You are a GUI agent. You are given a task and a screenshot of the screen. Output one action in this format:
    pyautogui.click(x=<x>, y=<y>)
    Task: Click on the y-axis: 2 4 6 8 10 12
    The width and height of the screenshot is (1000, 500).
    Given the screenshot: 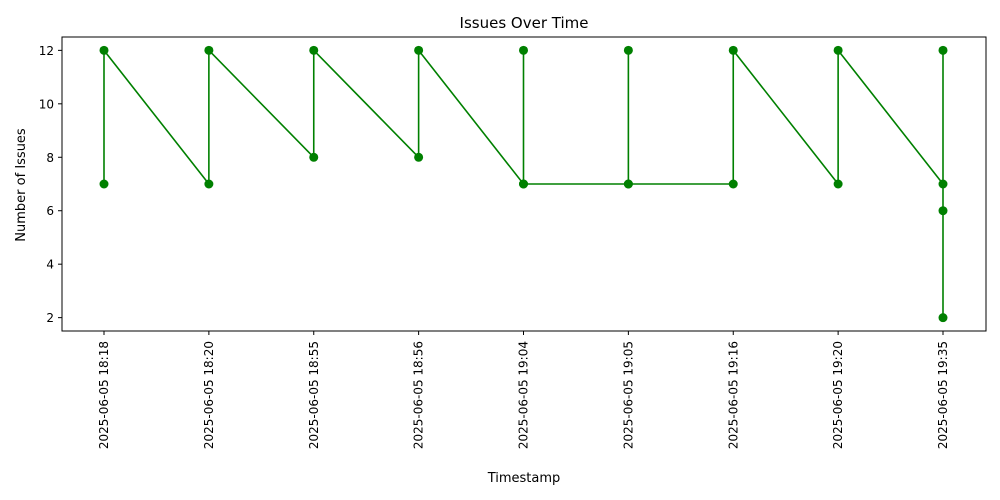 What is the action you would take?
    pyautogui.click(x=50, y=184)
    